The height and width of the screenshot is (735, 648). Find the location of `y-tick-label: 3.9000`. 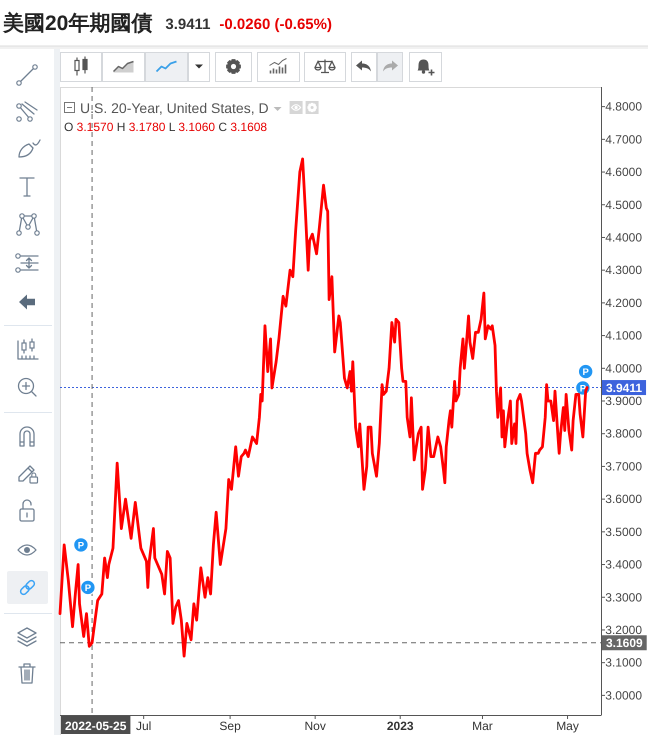

y-tick-label: 3.9000 is located at coordinates (623, 401).